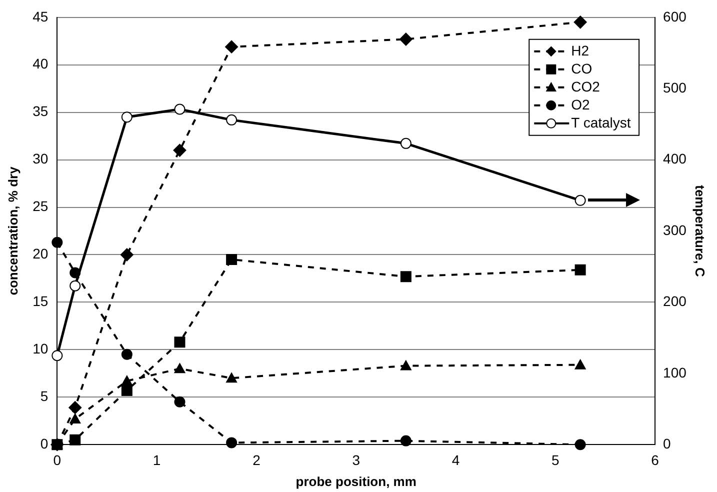 The image size is (717, 492). I want to click on y-tick-label: 45, so click(40, 16).